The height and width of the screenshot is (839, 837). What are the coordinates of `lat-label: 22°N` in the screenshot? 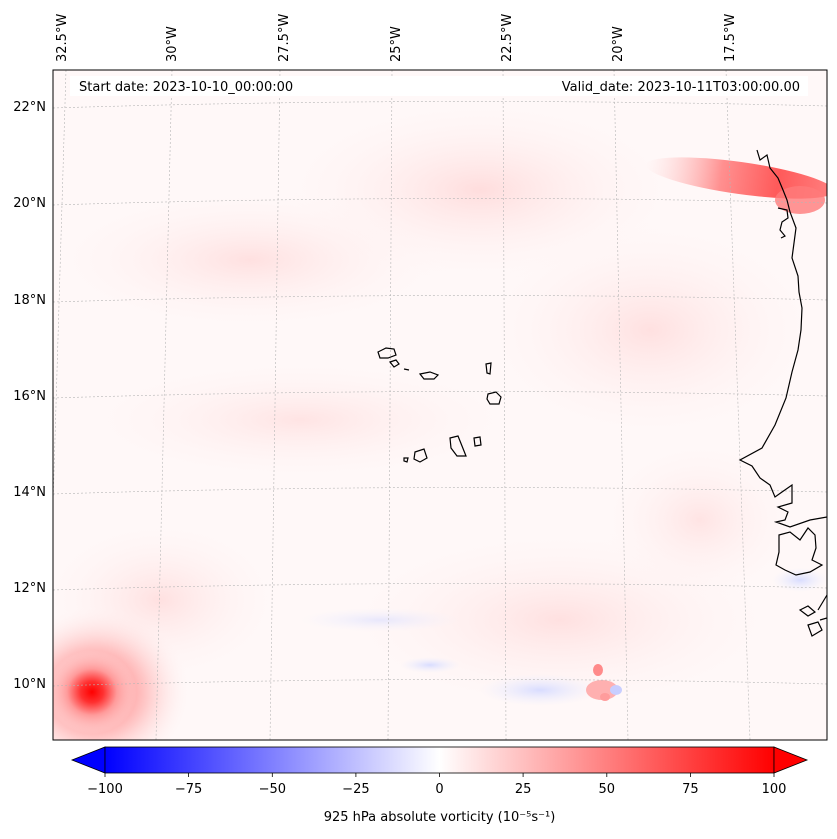 It's located at (29, 107).